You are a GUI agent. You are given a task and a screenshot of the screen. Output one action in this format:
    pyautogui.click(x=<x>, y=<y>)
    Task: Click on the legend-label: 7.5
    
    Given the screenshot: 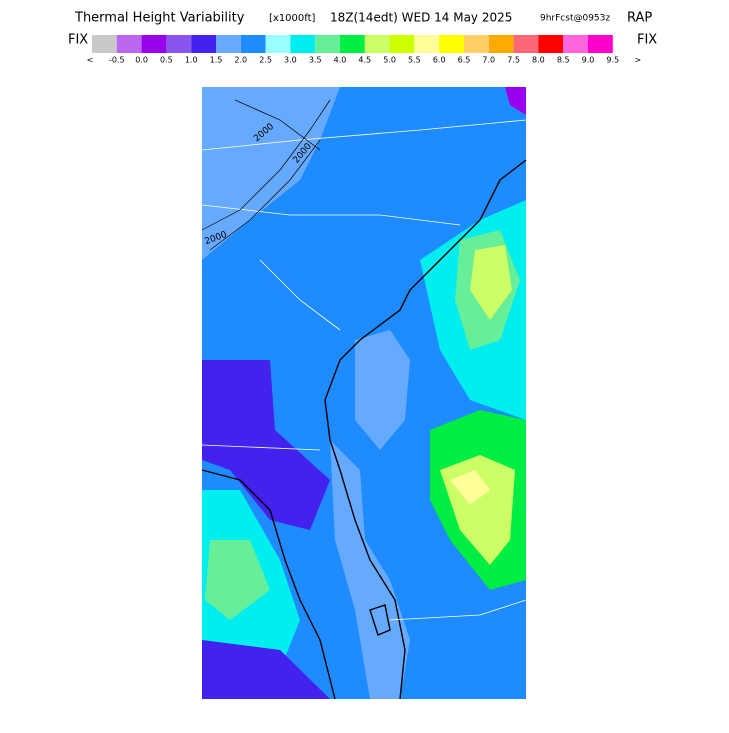 What is the action you would take?
    pyautogui.click(x=513, y=60)
    